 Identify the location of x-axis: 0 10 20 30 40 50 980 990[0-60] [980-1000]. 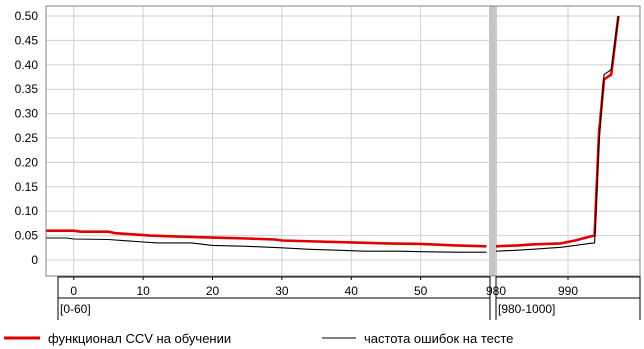
(349, 298).